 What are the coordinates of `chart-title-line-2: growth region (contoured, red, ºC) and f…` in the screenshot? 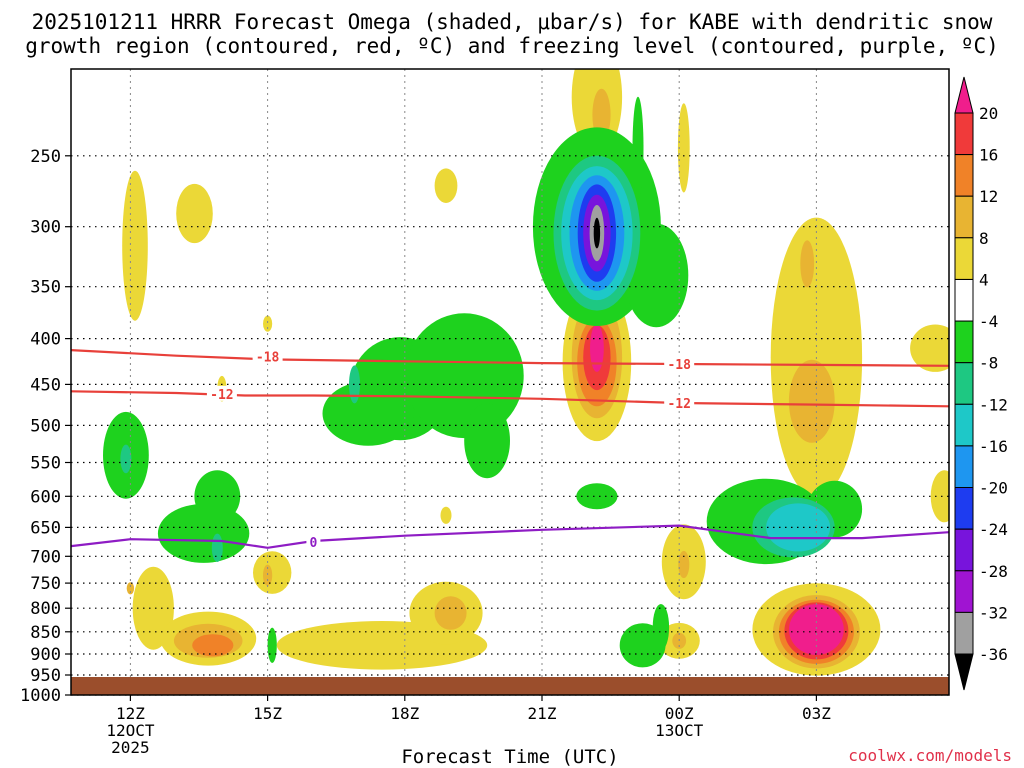 It's located at (512, 46).